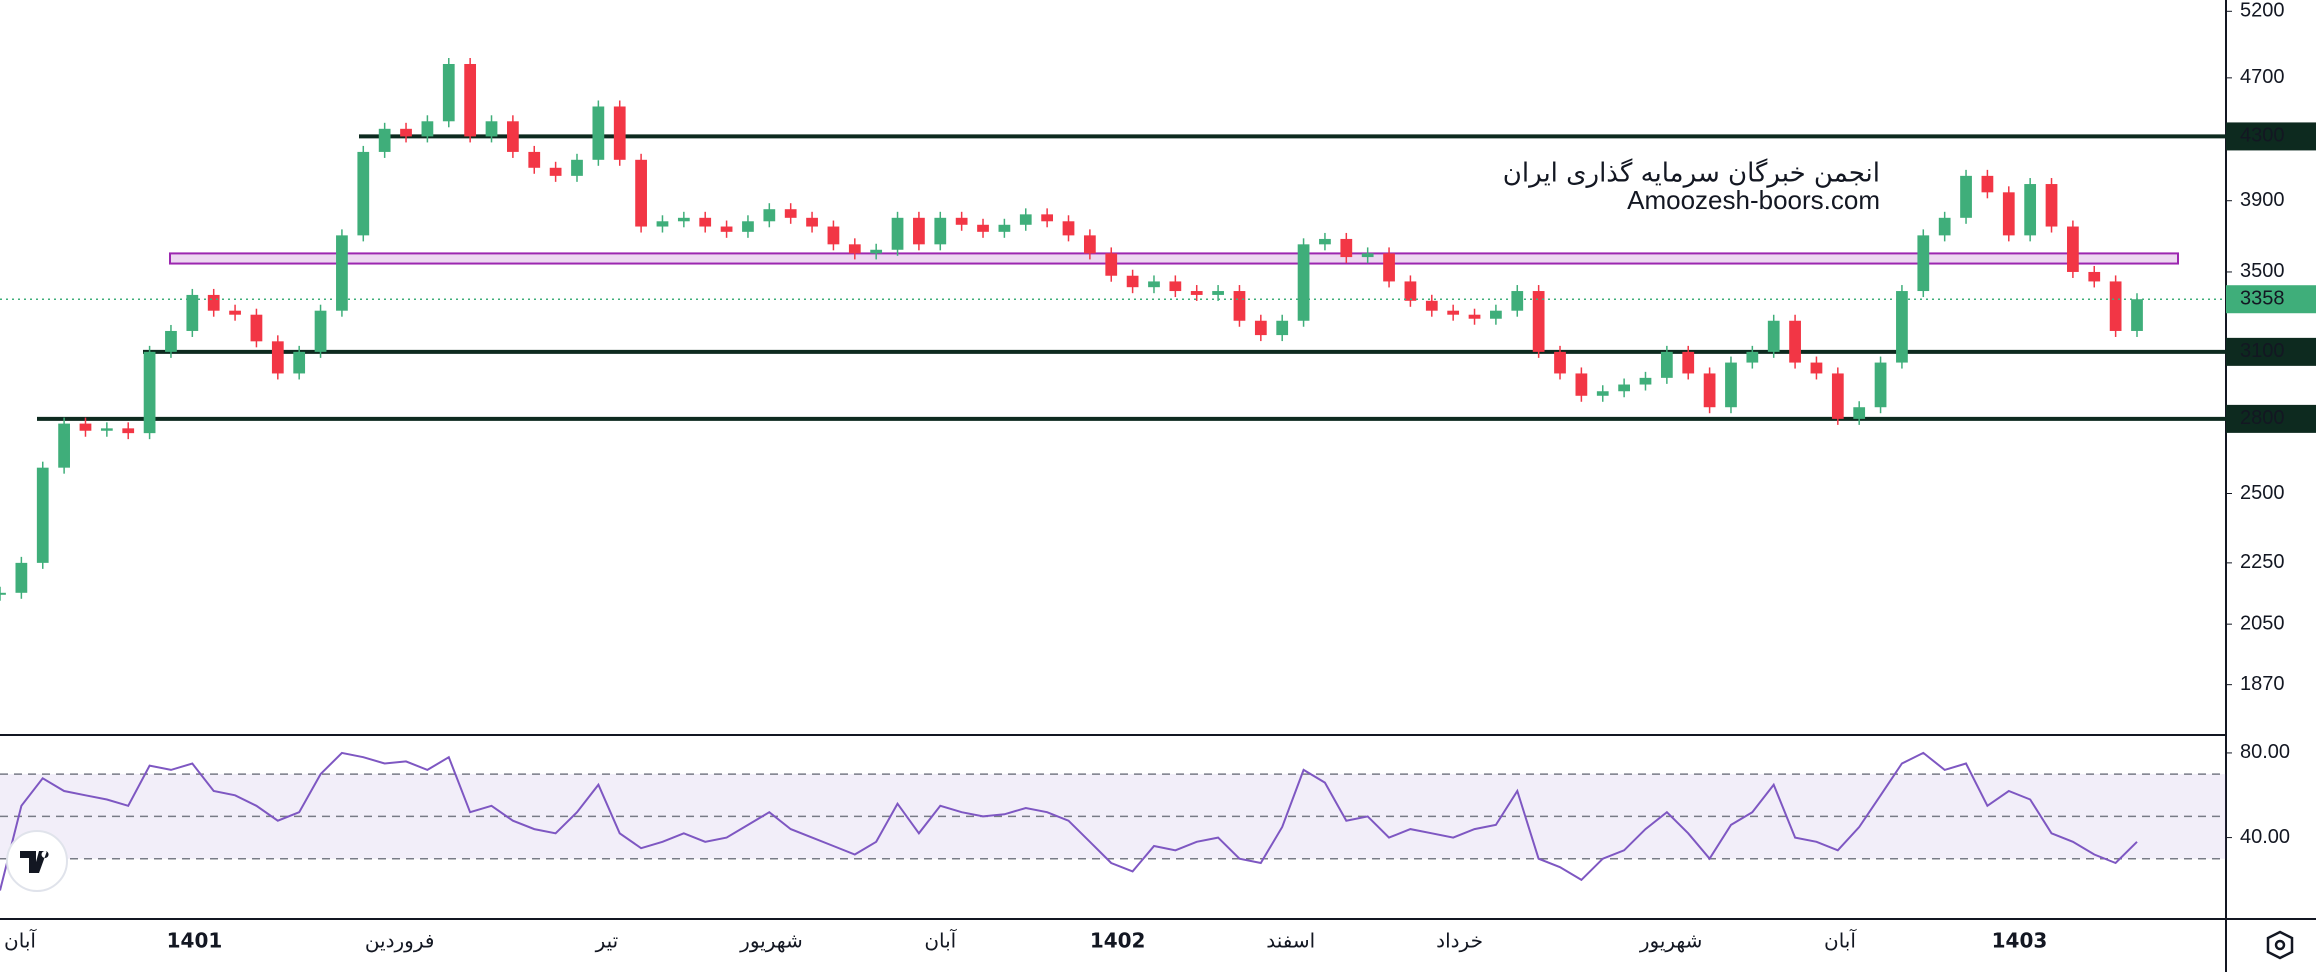 The width and height of the screenshot is (2316, 972). I want to click on rsi-tick-label: 40.00, so click(2265, 837).